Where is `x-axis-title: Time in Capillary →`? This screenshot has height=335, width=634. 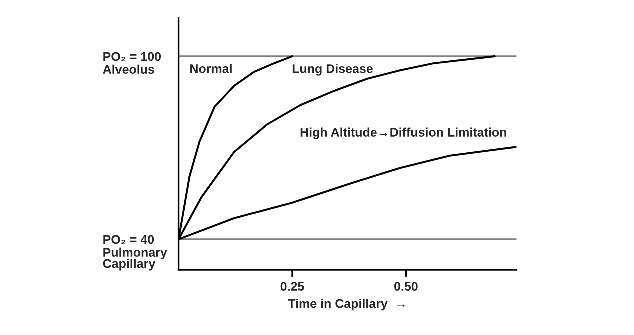 x-axis-title: Time in Capillary → is located at coordinates (346, 305).